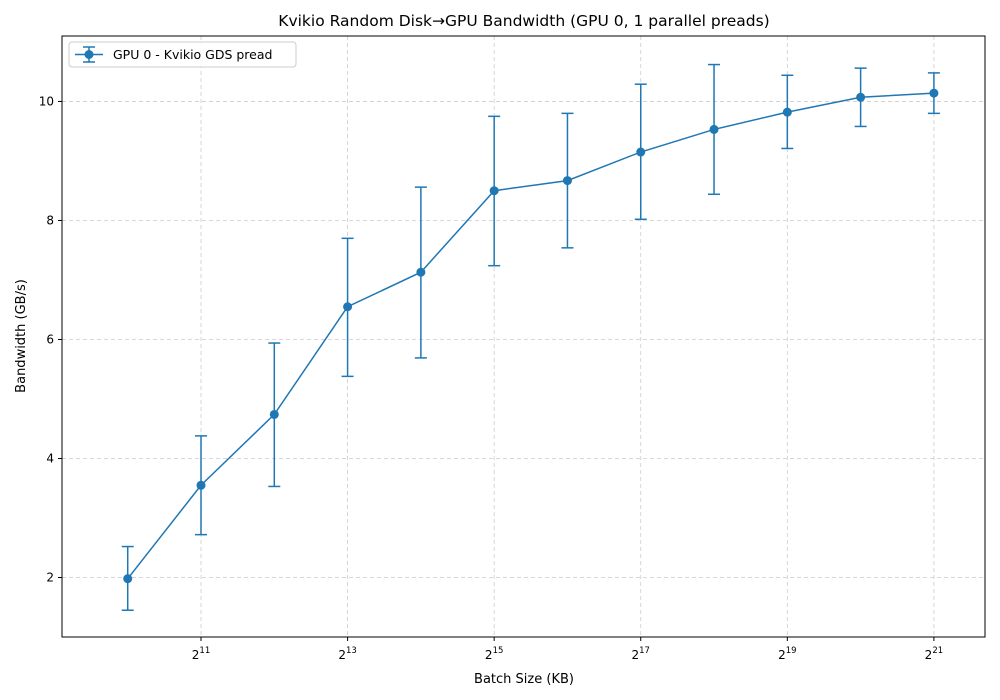 This screenshot has width=1000, height=700. Describe the element at coordinates (567, 649) in the screenshot. I see `x-axis: 211 213 215 217 219 221` at that location.